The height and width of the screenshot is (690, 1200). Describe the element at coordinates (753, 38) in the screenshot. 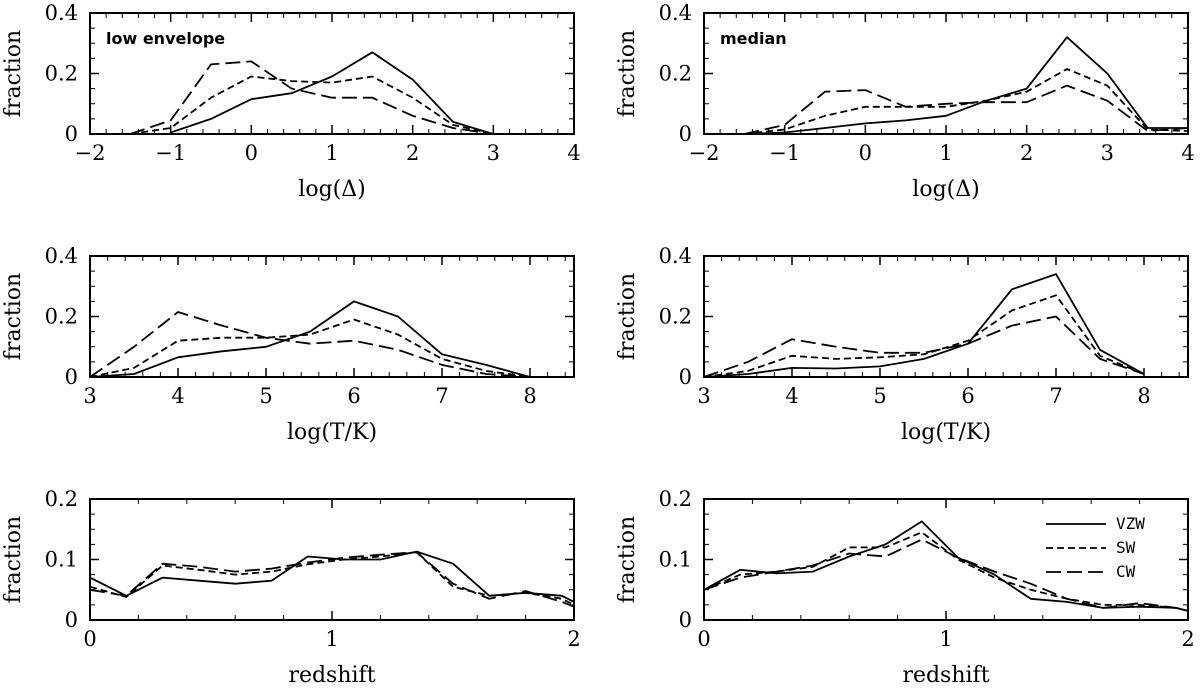

I see `panel-annotation: median` at that location.